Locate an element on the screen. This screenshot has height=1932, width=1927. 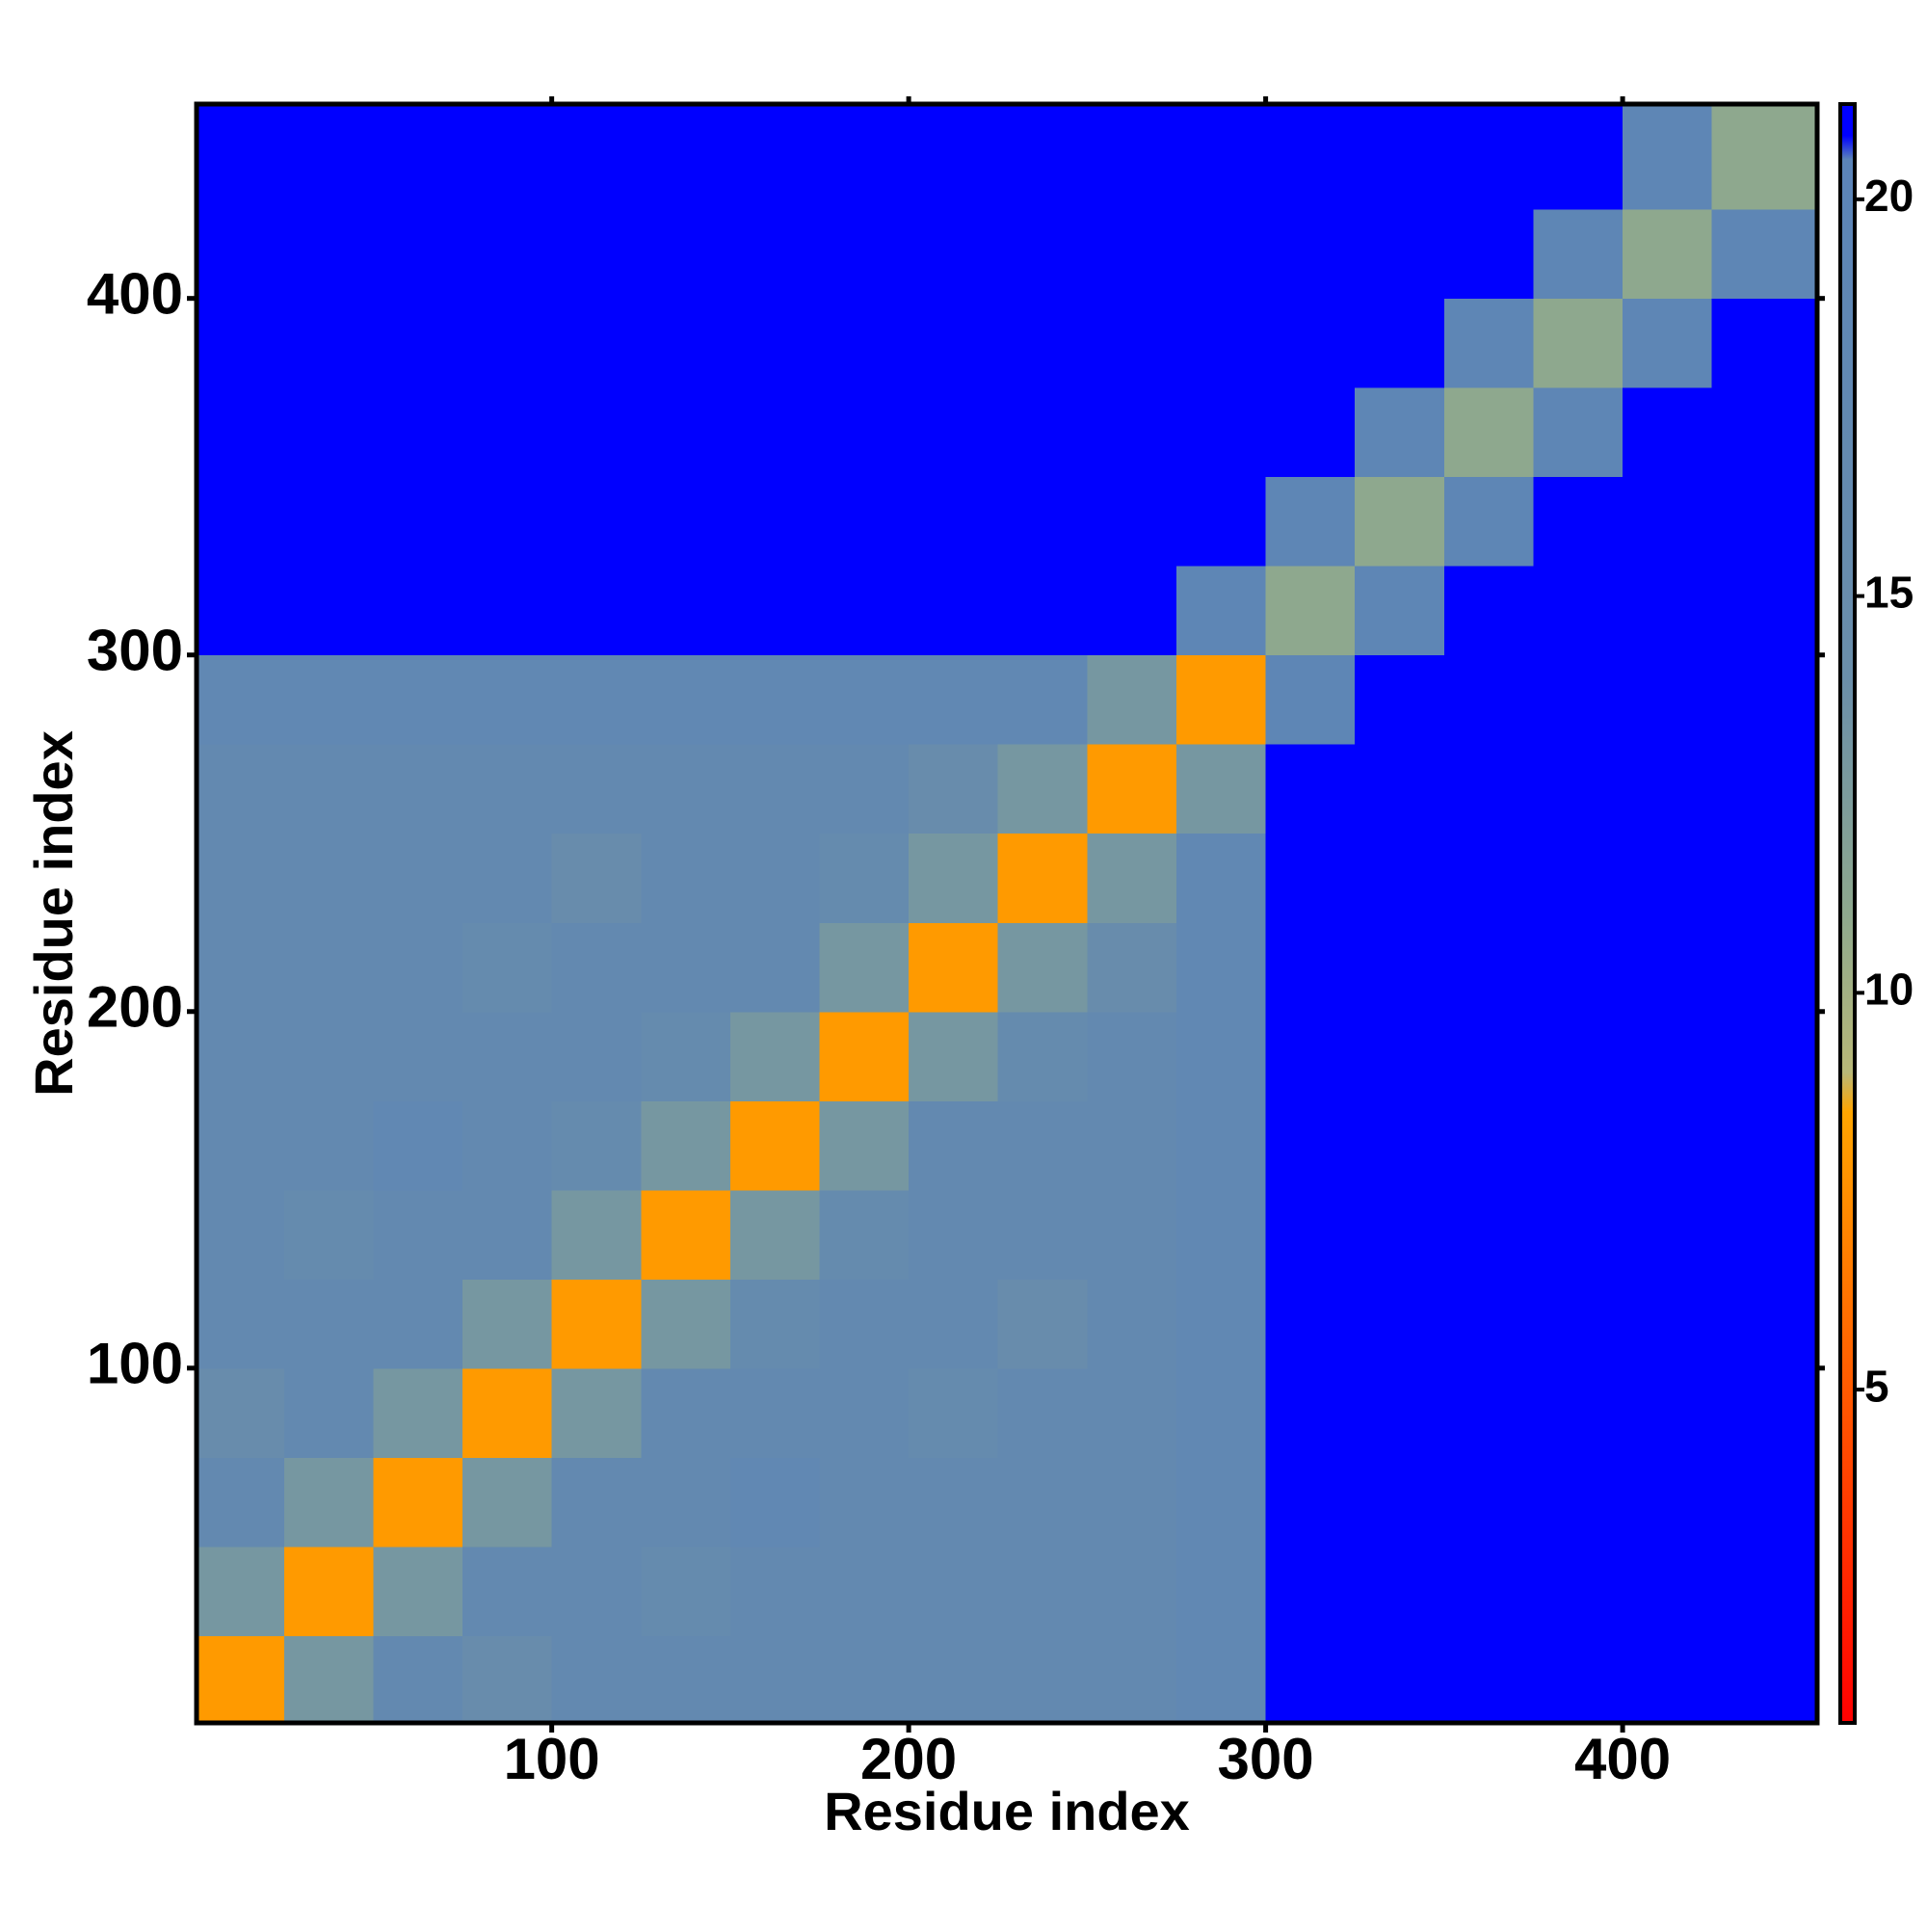
y-tick-label: 100 is located at coordinates (135, 1364).